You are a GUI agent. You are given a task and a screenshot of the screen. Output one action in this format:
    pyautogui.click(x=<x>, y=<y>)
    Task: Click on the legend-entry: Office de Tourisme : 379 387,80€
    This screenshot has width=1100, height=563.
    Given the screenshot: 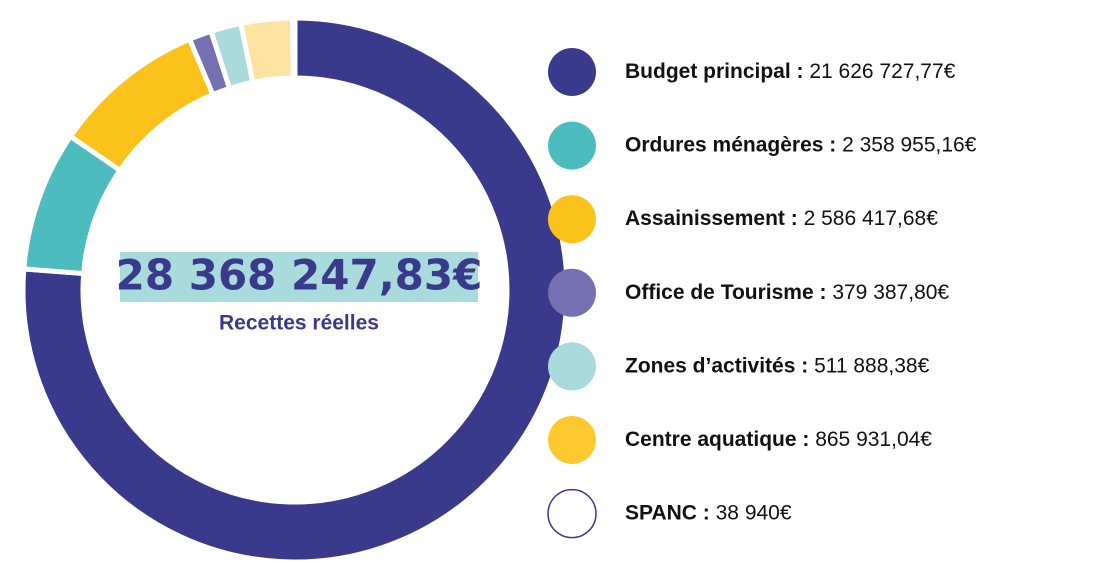 What is the action you would take?
    pyautogui.click(x=787, y=291)
    